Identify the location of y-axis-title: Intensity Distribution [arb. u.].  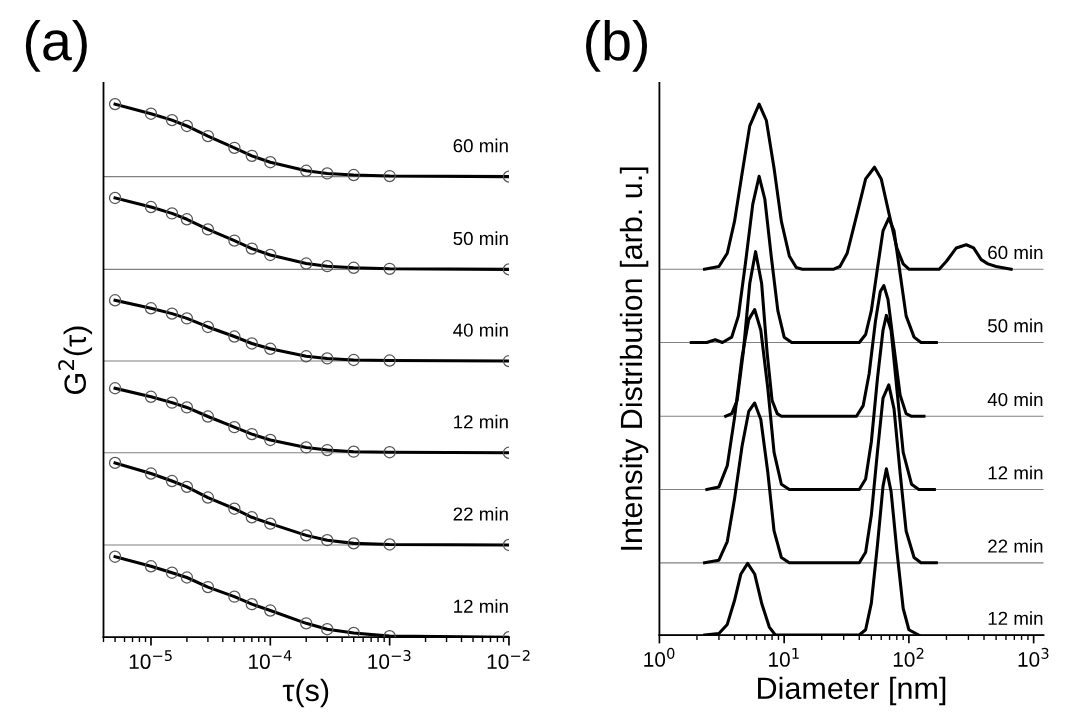
(634, 358).